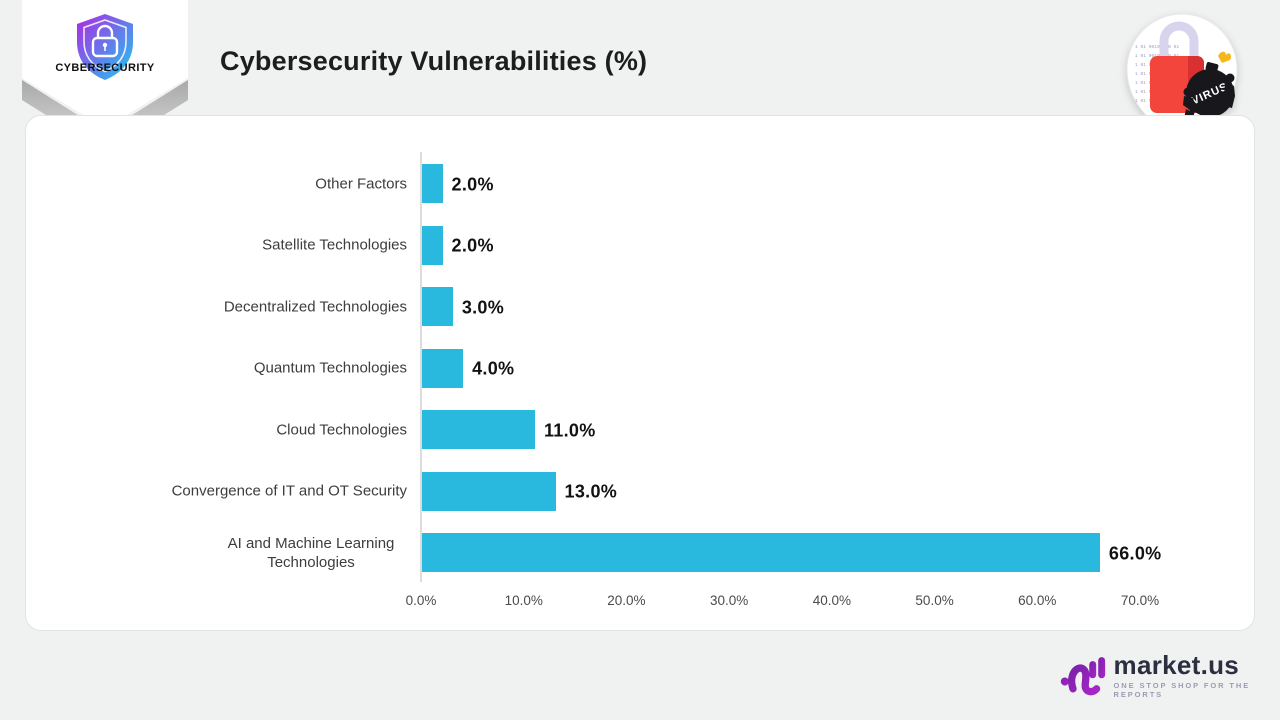 This screenshot has height=720, width=1280. Describe the element at coordinates (569, 430) in the screenshot. I see `value-label: 11.0%` at that location.